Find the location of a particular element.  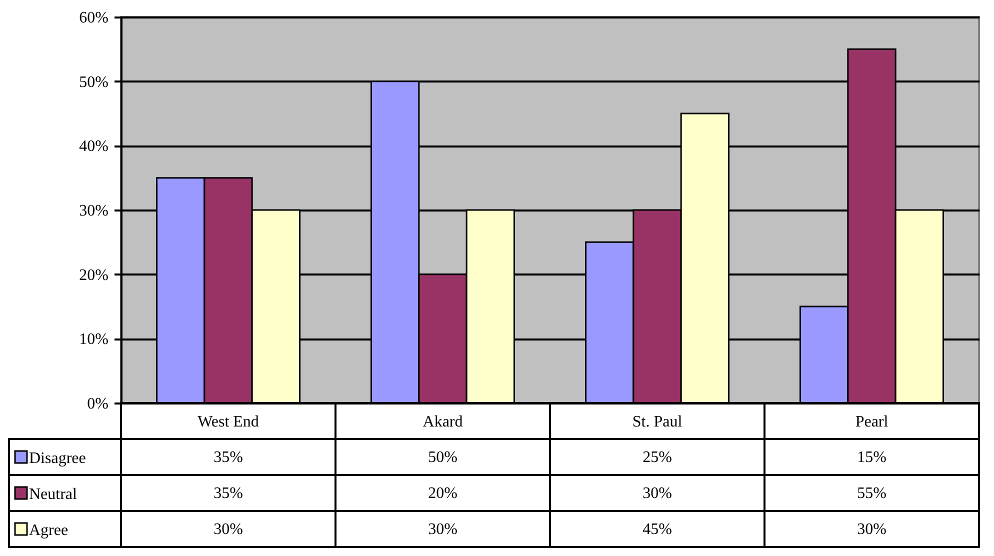

legend-label: Neutral is located at coordinates (53, 494).